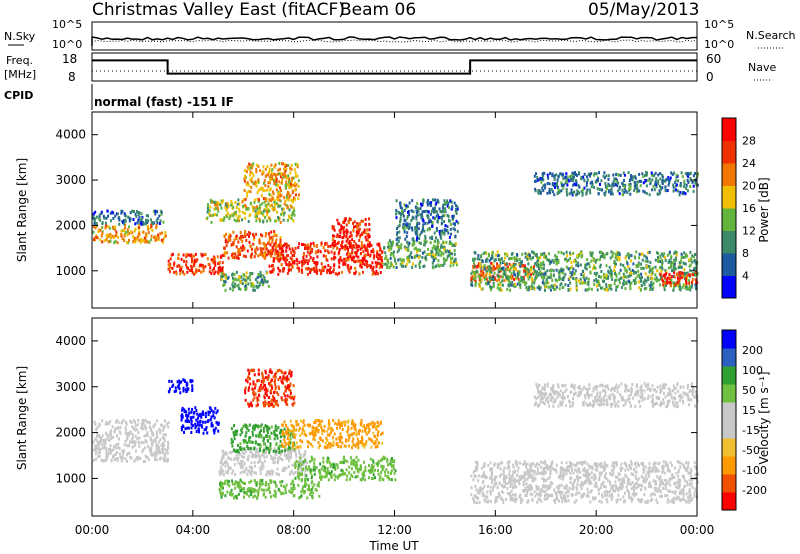  Describe the element at coordinates (164, 102) in the screenshot. I see `cpid-mode: normal (fast) -151 IF` at that location.